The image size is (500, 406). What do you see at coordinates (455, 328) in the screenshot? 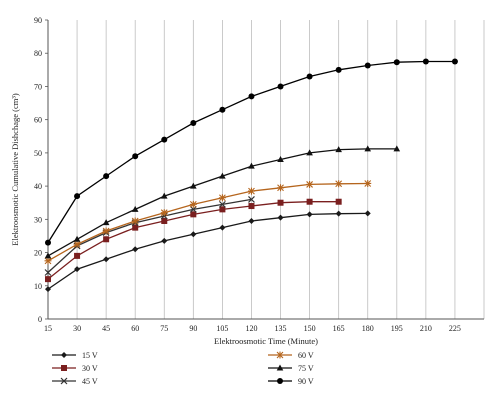
I see `x-tick-label: 225` at bounding box center [455, 328].